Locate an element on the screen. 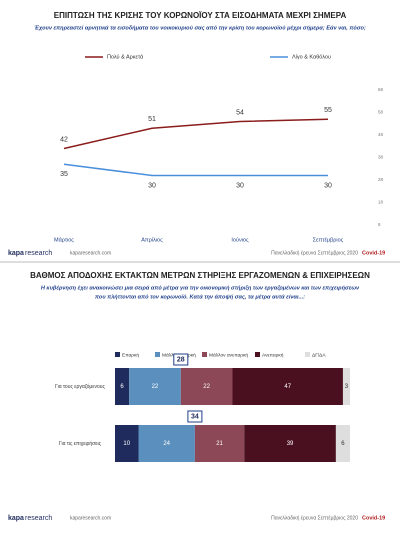 This screenshot has height=533, width=400. y-tick-label: 28 is located at coordinates (381, 179).